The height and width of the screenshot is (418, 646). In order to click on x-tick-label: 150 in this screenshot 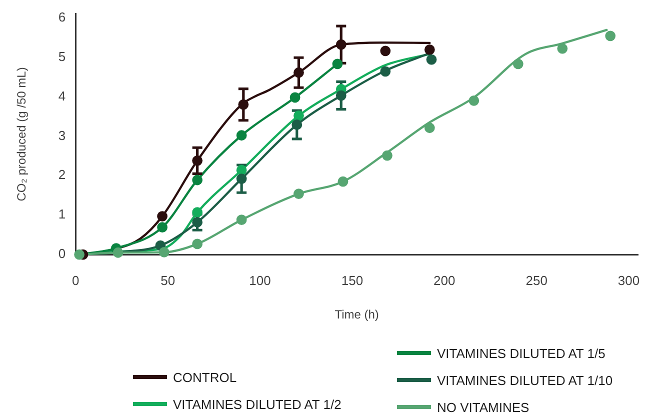, I will do `click(352, 280)`.